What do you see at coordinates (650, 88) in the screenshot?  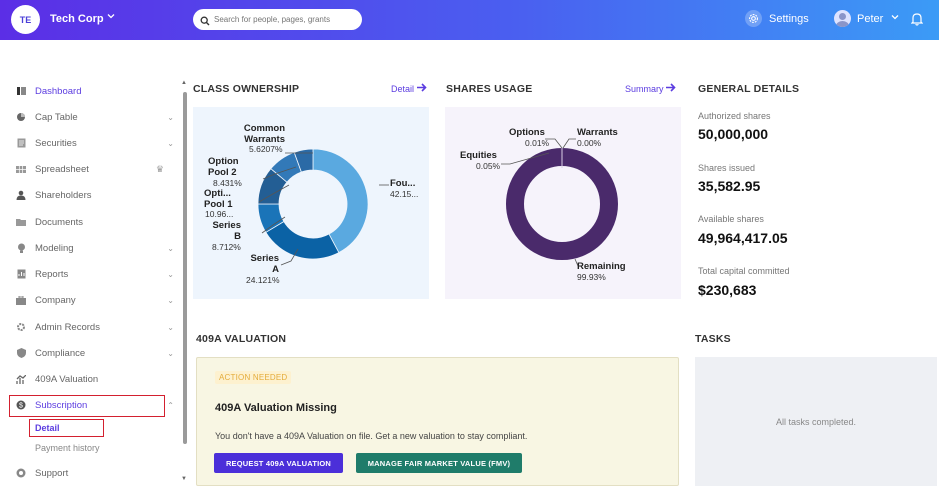 I see `shares-usage-summary-link: Summary` at bounding box center [650, 88].